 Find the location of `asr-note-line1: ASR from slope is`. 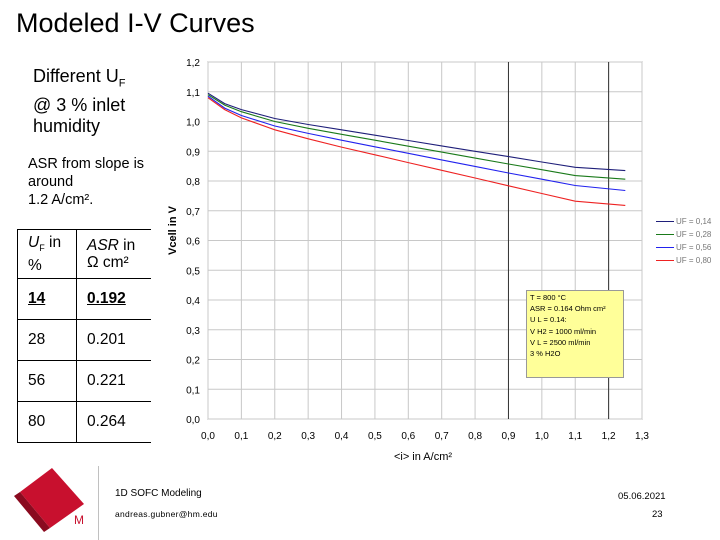

asr-note-line1: ASR from slope is is located at coordinates (86, 164).